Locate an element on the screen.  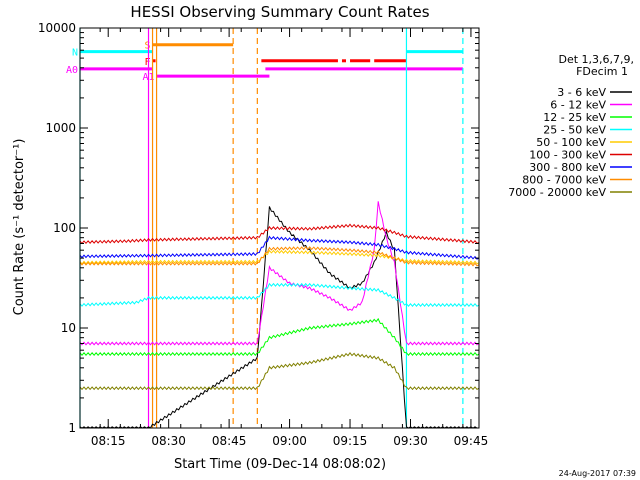
legend-entry-label: 300 - 800 keV is located at coordinates (567, 167).